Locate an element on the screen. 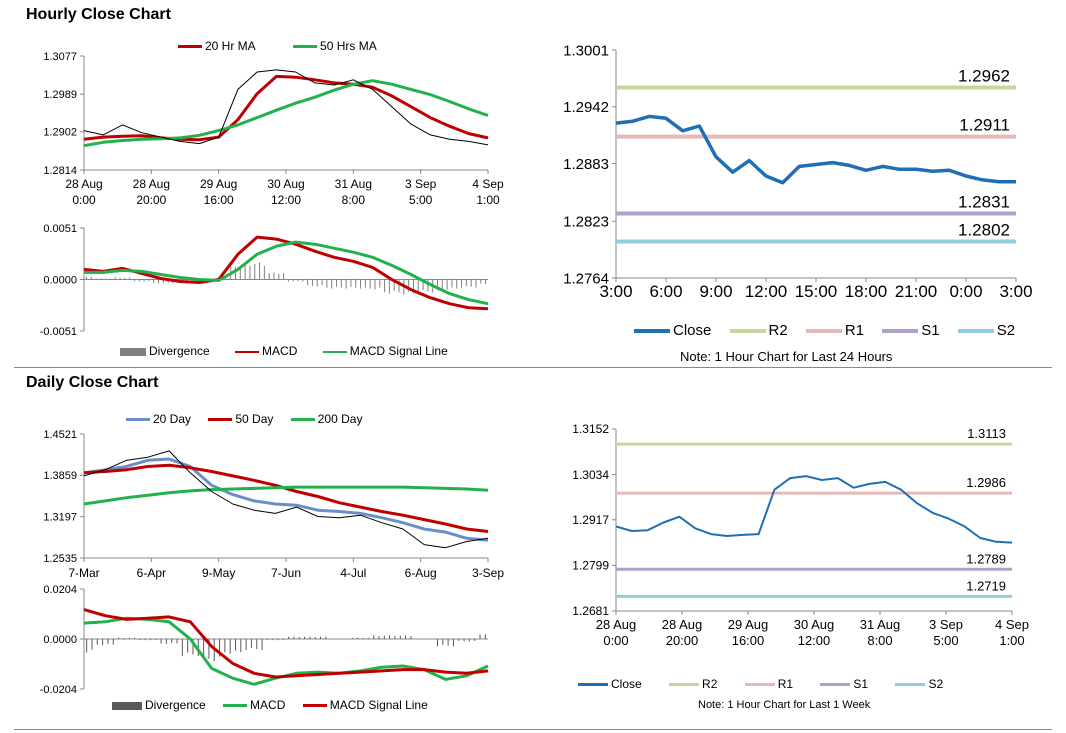 The image size is (1066, 733). series-line-20-day is located at coordinates (286, 499).